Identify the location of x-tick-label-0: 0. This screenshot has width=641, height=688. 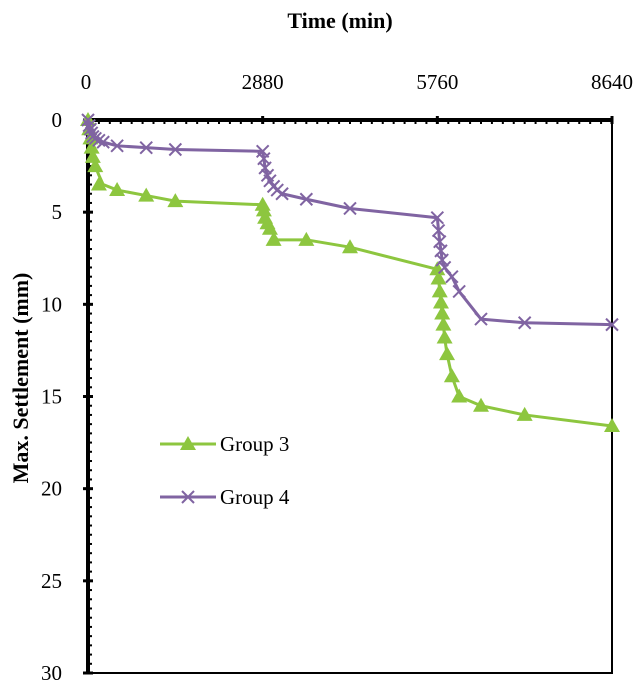
(86, 82).